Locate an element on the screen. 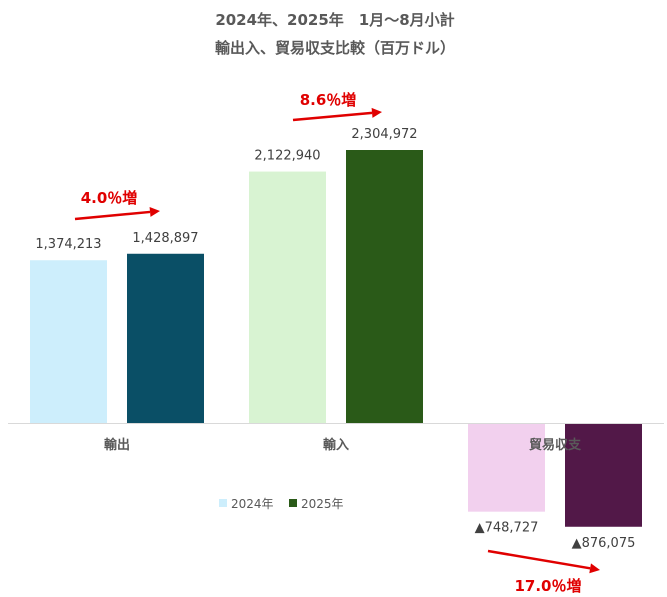  chart-subtitle: 輸出入、貿易収支比較（百万ドル） is located at coordinates (335, 48).